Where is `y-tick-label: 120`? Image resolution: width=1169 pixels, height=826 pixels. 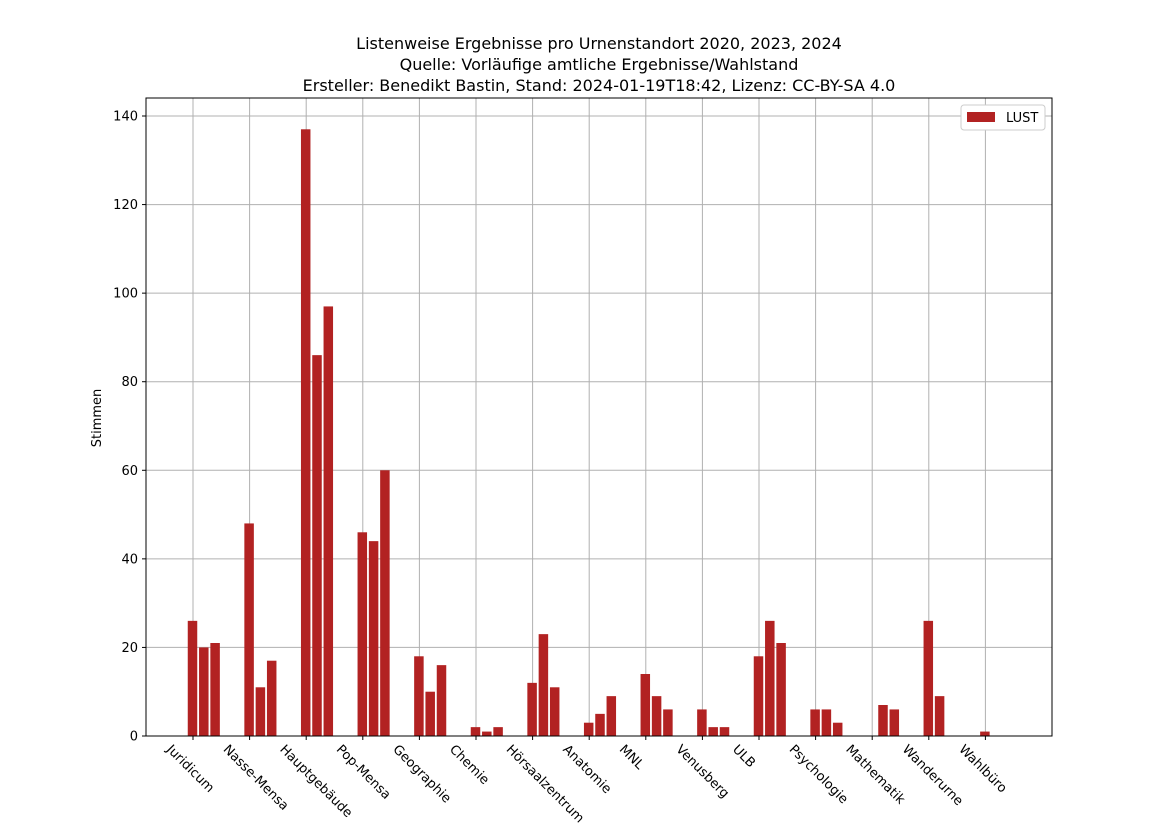
y-tick-label: 120 is located at coordinates (125, 205).